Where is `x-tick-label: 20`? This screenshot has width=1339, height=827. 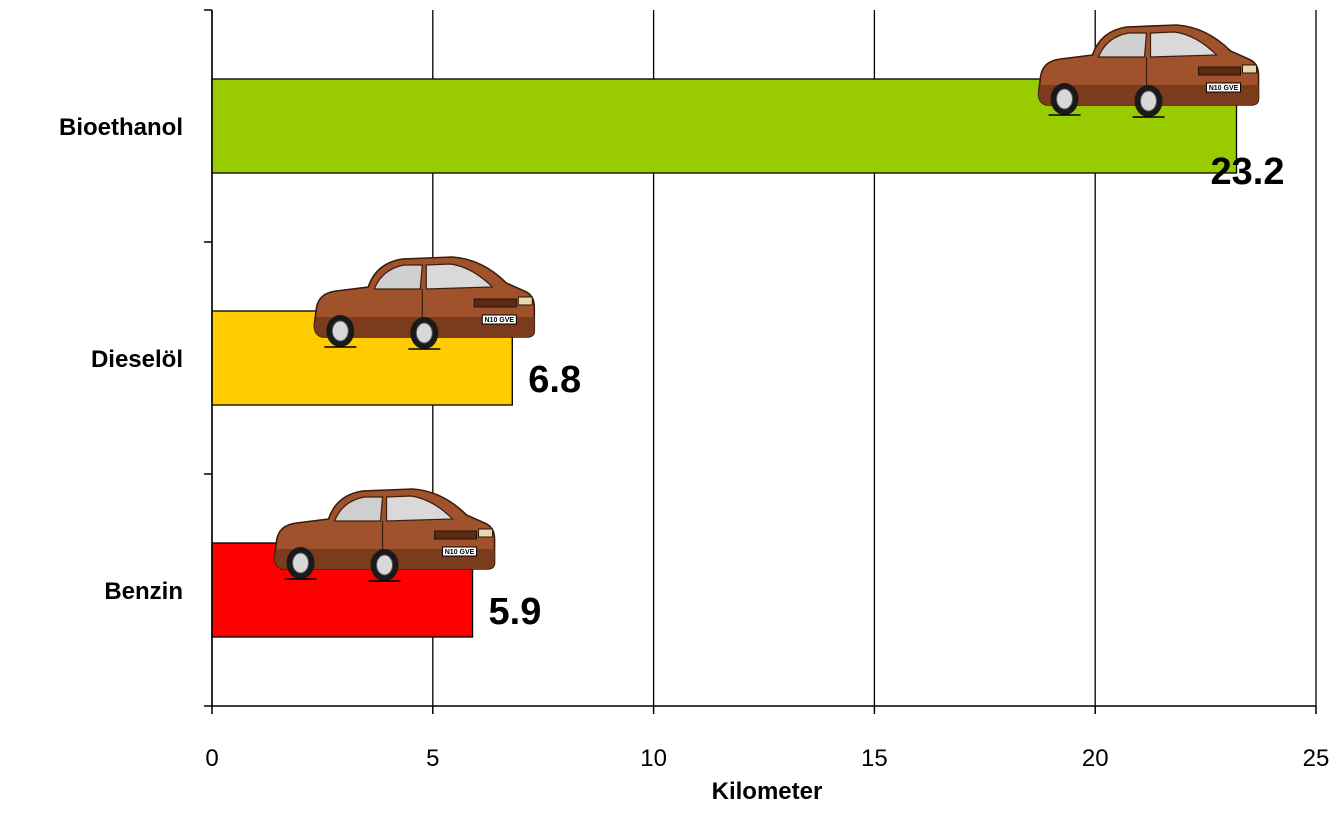 x-tick-label: 20 is located at coordinates (1095, 758).